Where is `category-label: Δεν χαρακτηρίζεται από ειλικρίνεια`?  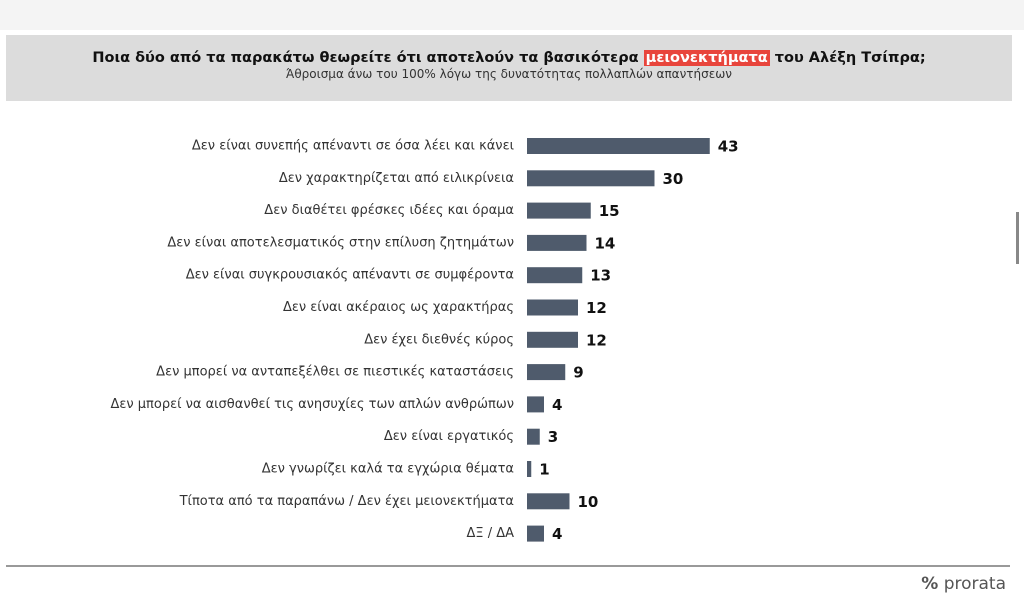 category-label: Δεν χαρακτηρίζεται από ειλικρίνεια is located at coordinates (396, 178).